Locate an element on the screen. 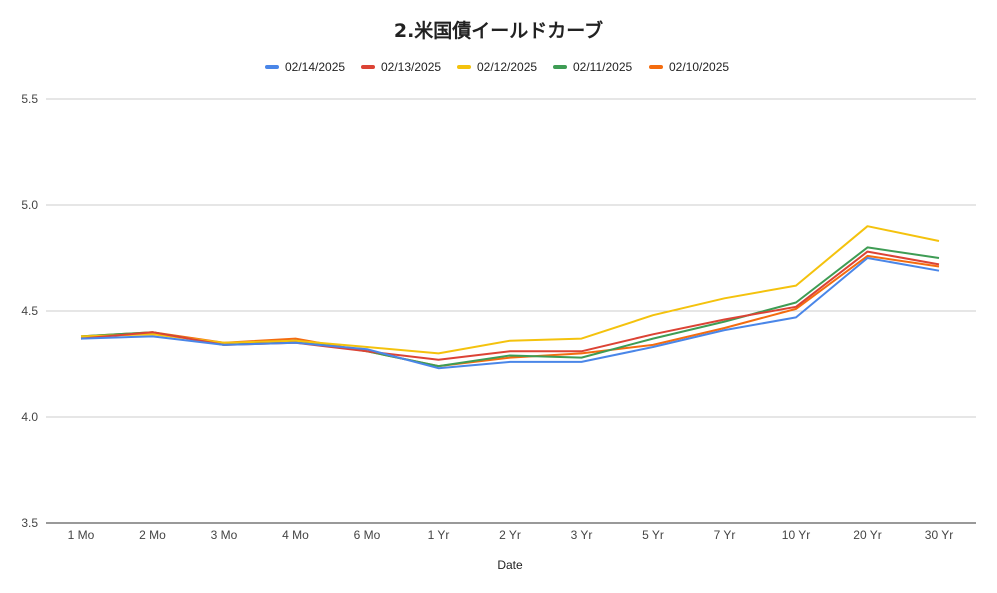 This screenshot has height=593, width=997. legend-item: 02/13/2025 is located at coordinates (401, 67).